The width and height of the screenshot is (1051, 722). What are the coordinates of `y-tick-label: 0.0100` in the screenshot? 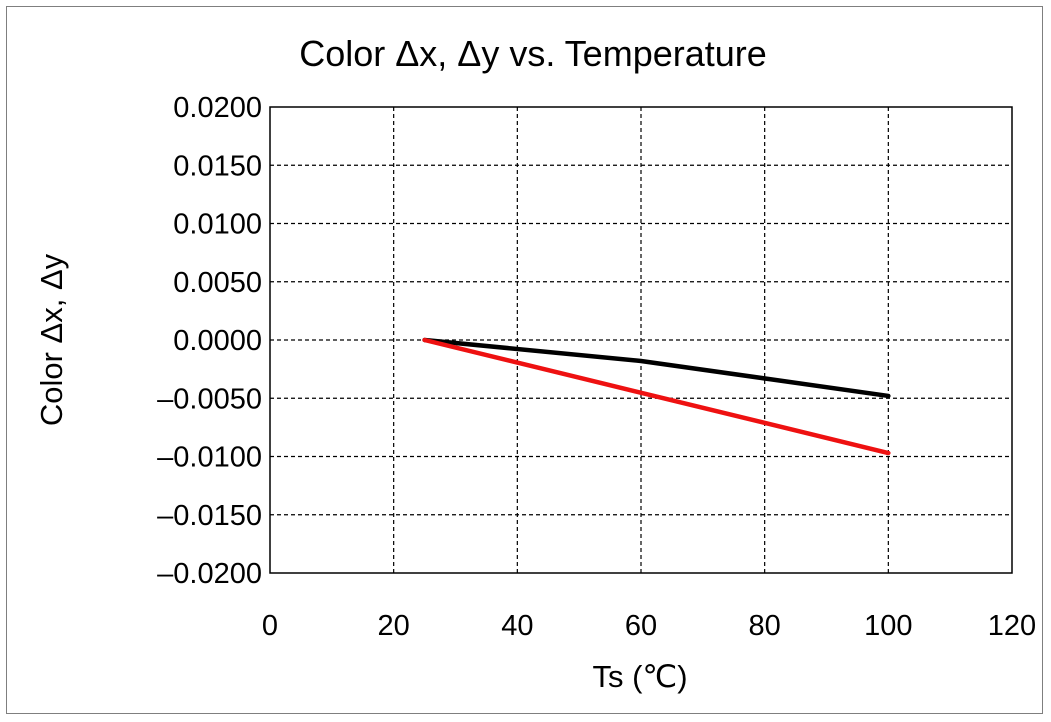 It's located at (217, 225).